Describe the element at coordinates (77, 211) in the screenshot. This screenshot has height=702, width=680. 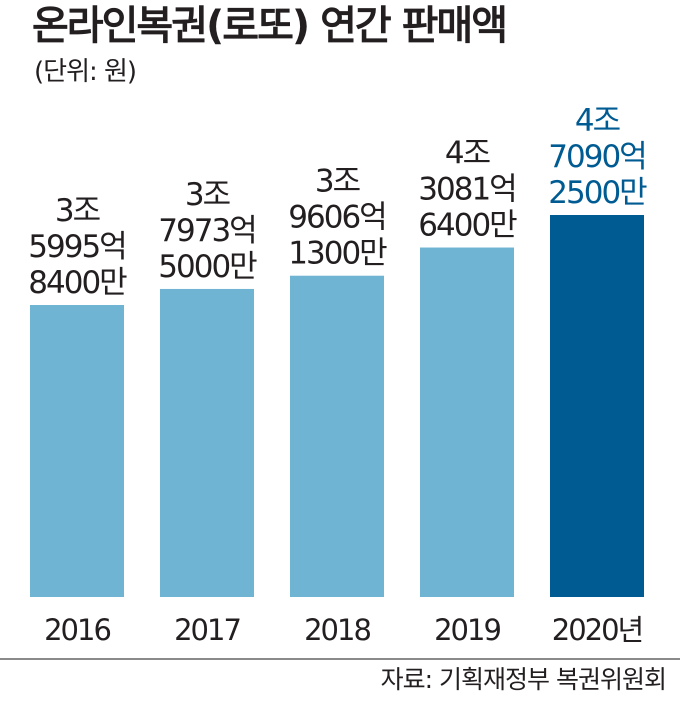
I see `value-label-2016-line1: 3조` at that location.